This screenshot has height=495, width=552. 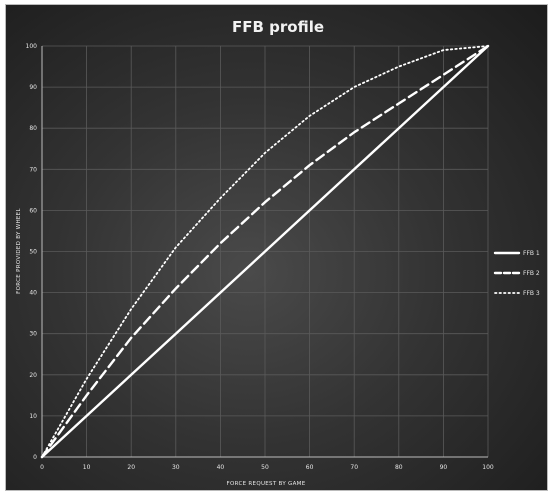 I want to click on y-tick-label: 0, so click(x=35, y=457).